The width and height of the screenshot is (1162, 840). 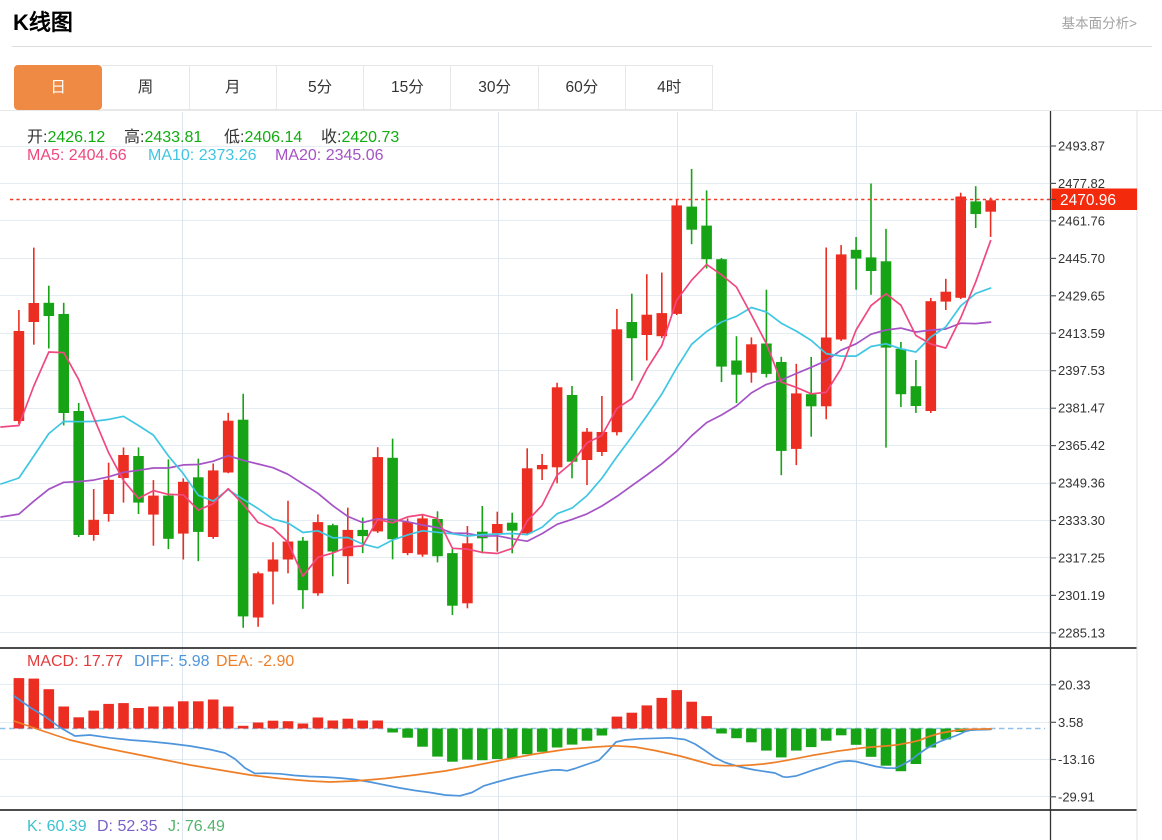 I want to click on svg-text: 2493.87, so click(x=1081, y=146).